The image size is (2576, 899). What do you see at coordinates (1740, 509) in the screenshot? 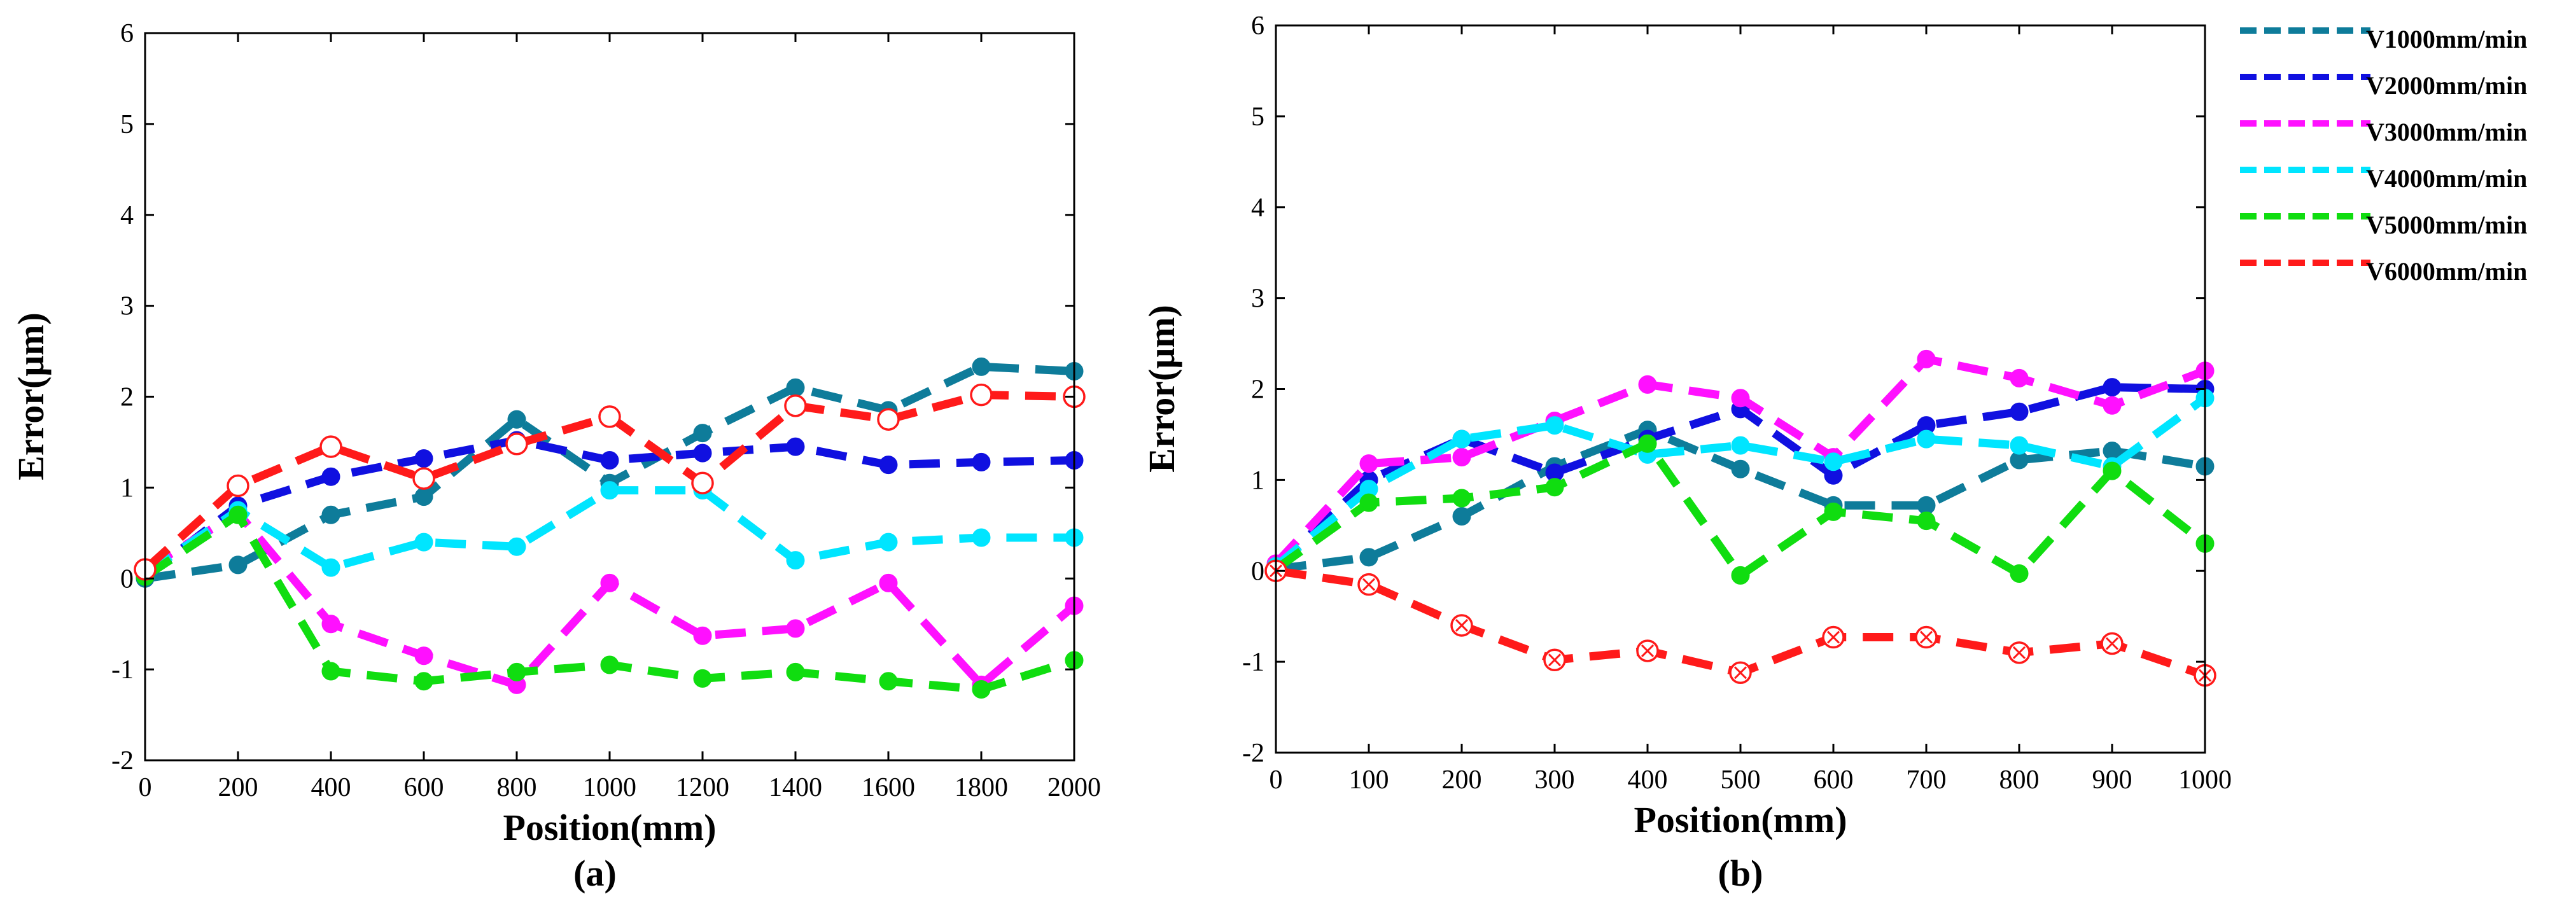
I see `panel-b-series-line-v5000mm-min` at bounding box center [1740, 509].